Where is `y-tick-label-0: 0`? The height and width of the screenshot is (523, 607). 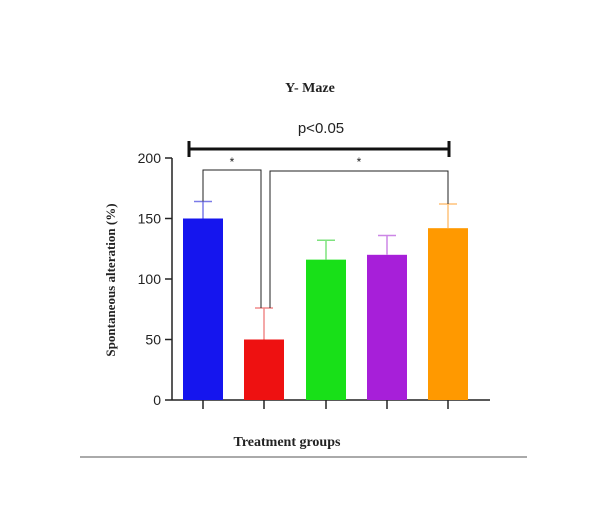 y-tick-label-0: 0 is located at coordinates (157, 400).